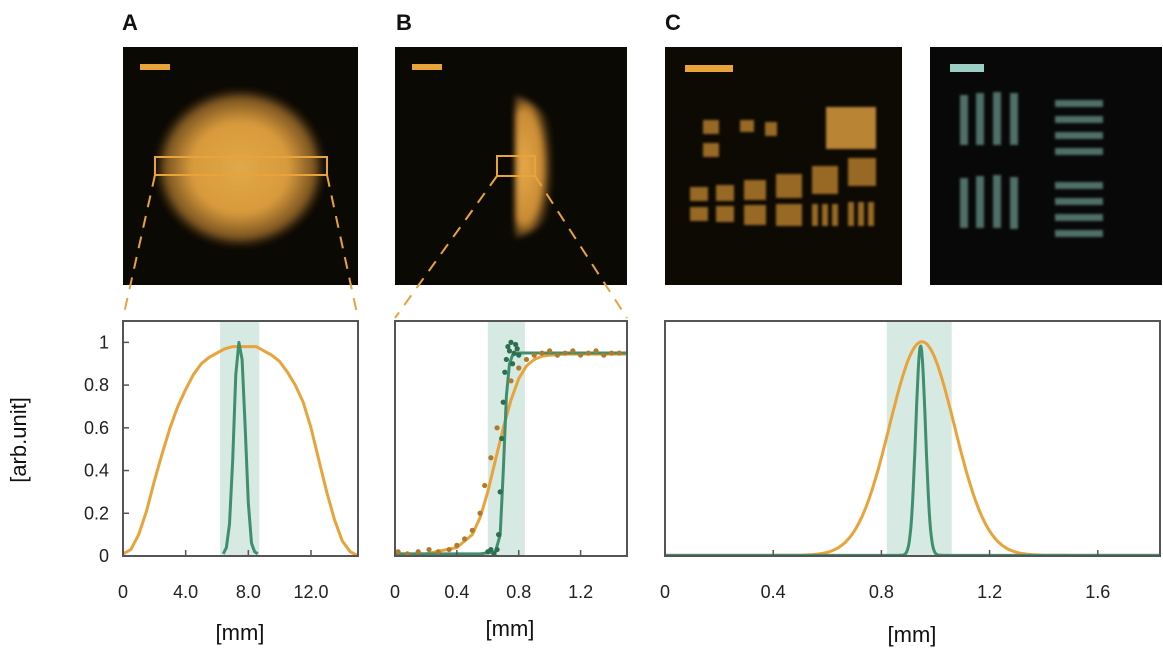  Describe the element at coordinates (510, 628) in the screenshot. I see `x-axis-label-b: [mm]` at that location.